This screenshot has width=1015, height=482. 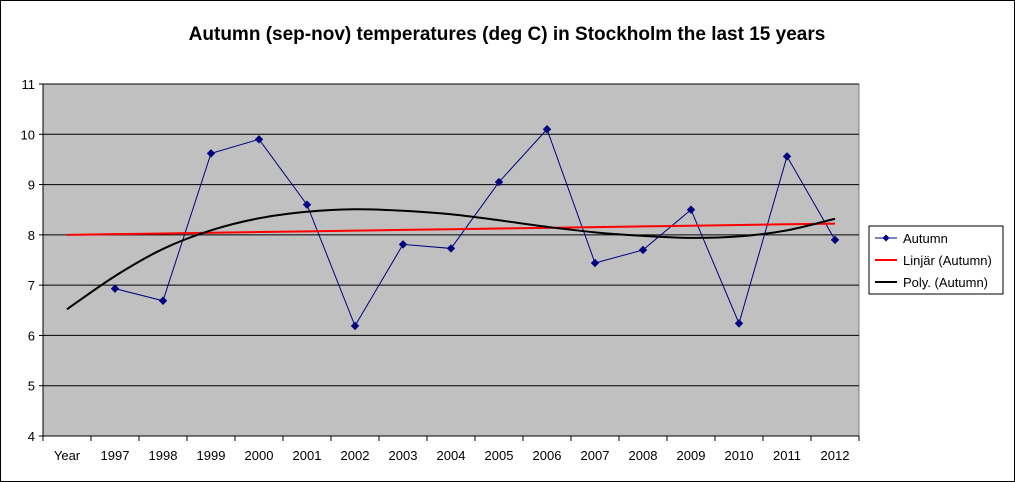 I want to click on y-tick-label: 8, so click(x=31, y=235).